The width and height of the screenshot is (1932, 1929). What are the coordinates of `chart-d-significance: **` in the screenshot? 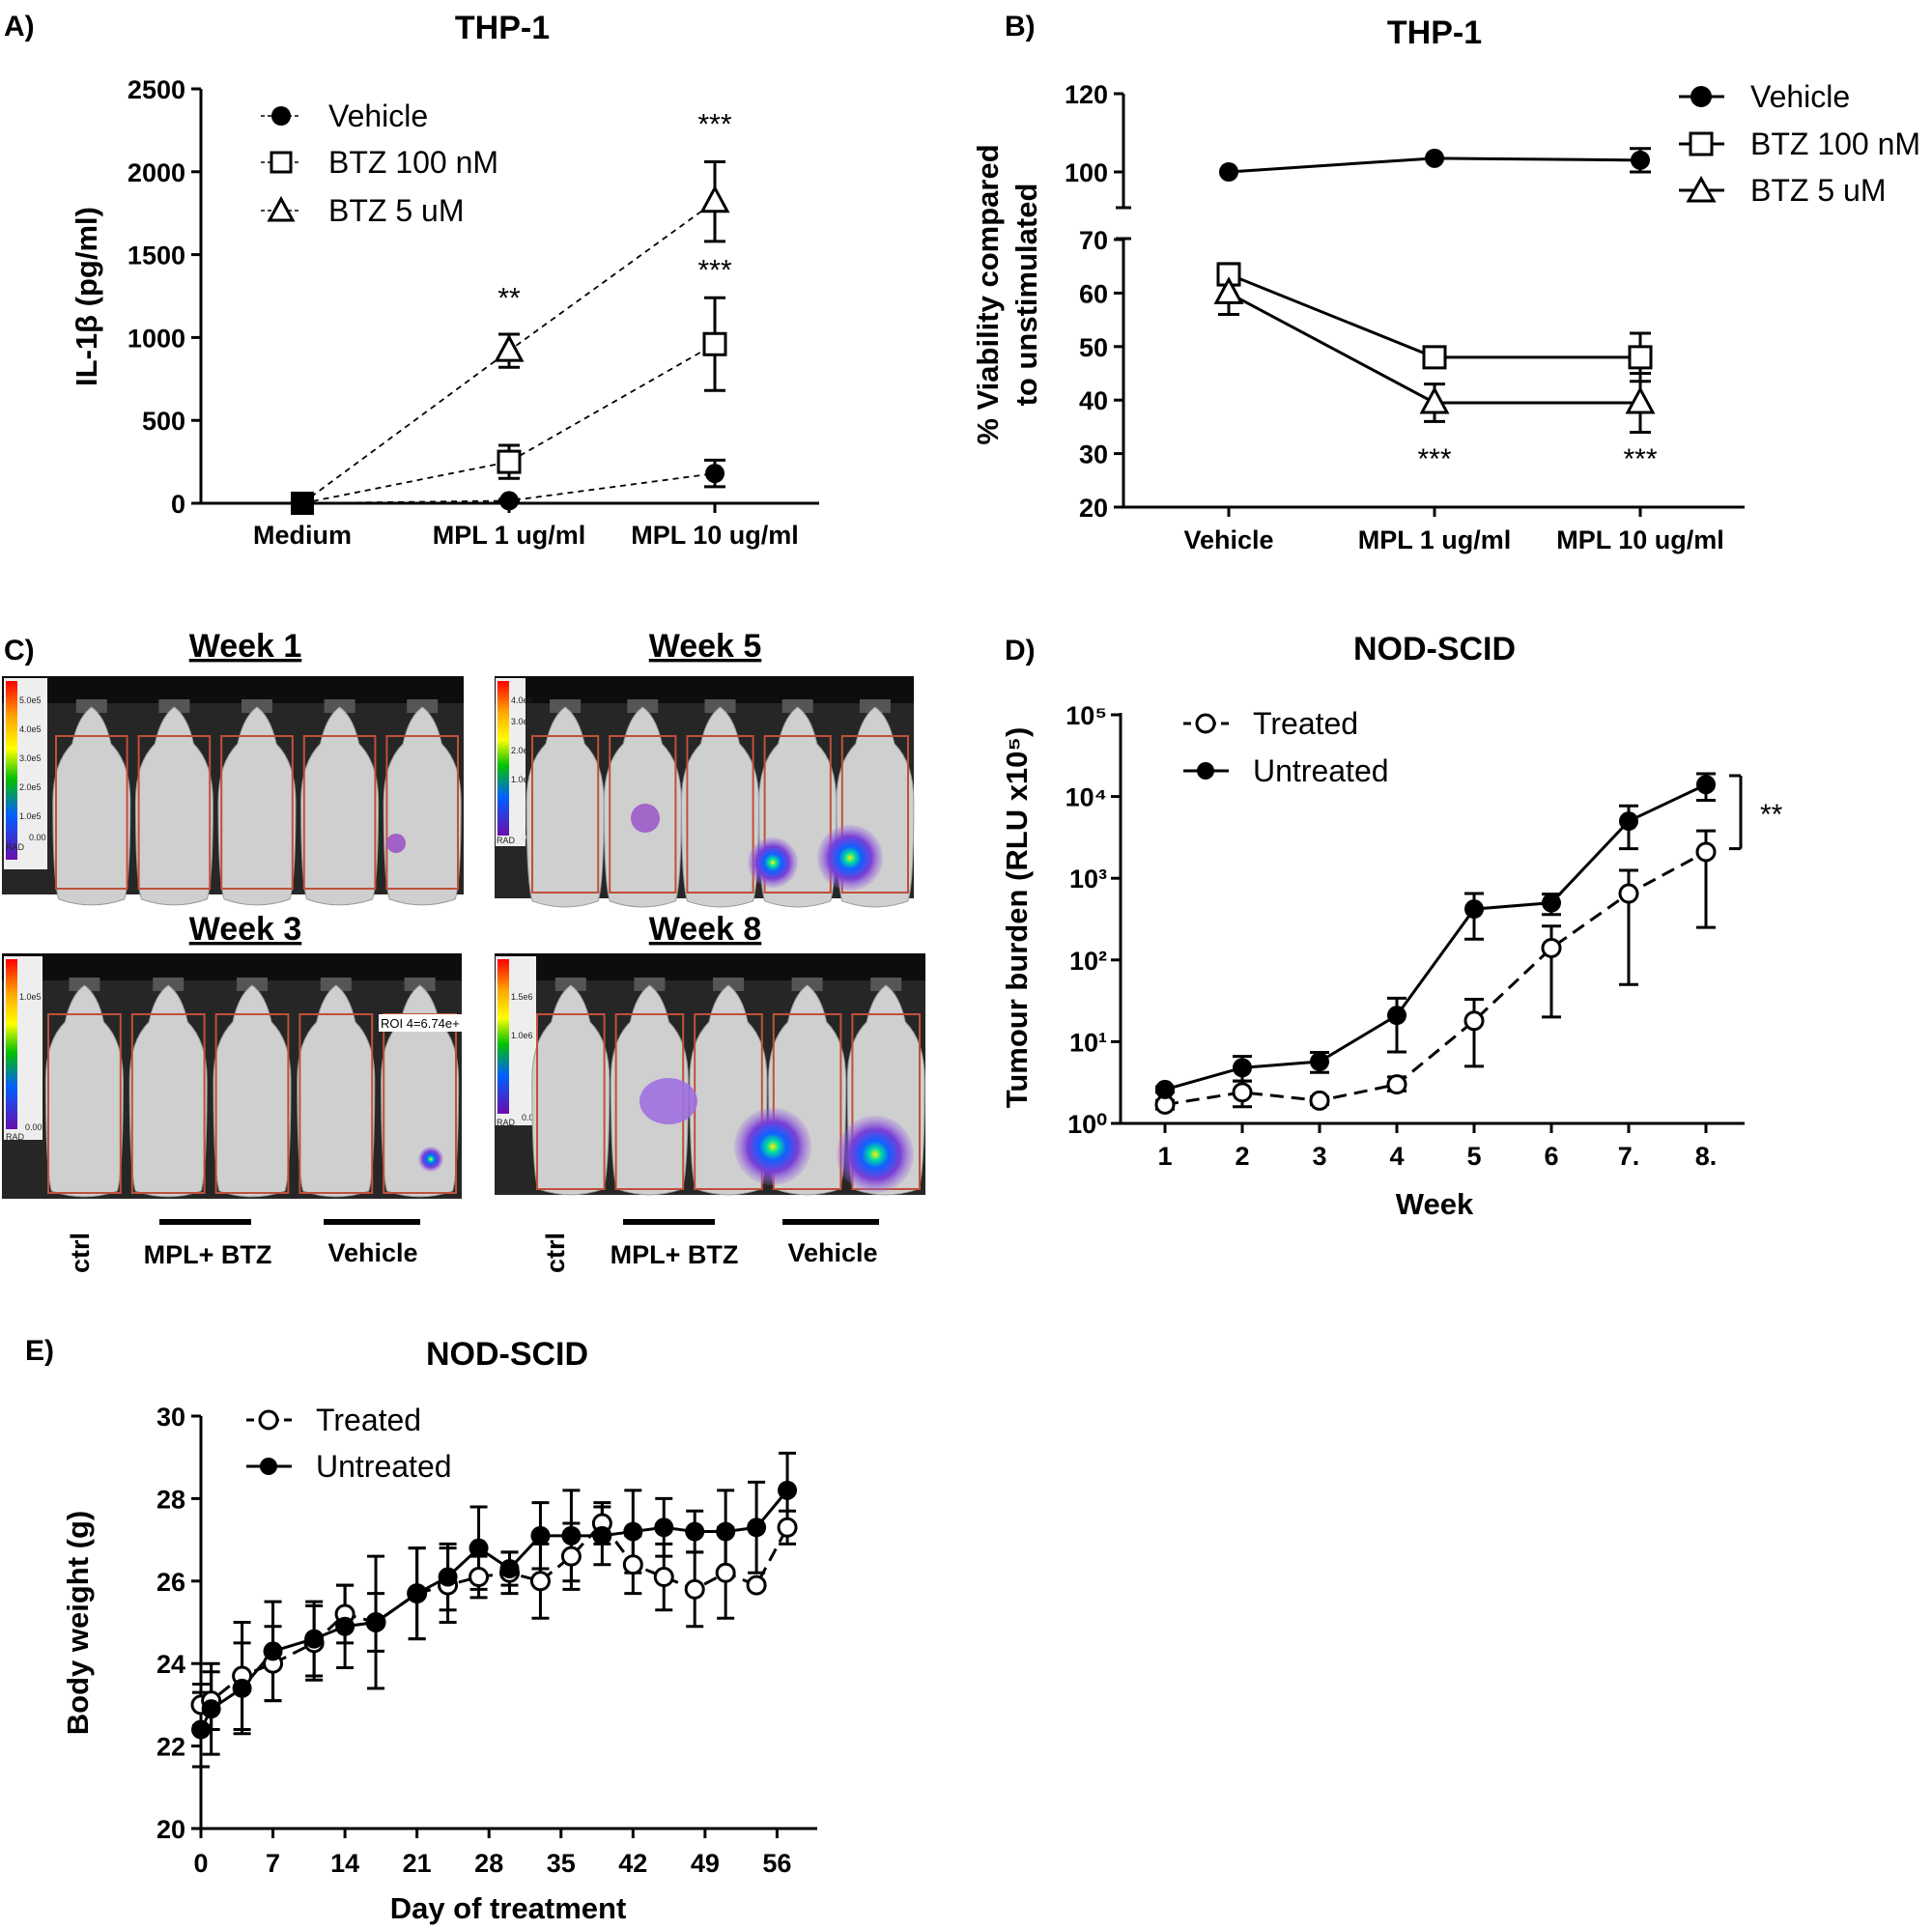 It's located at (1771, 815).